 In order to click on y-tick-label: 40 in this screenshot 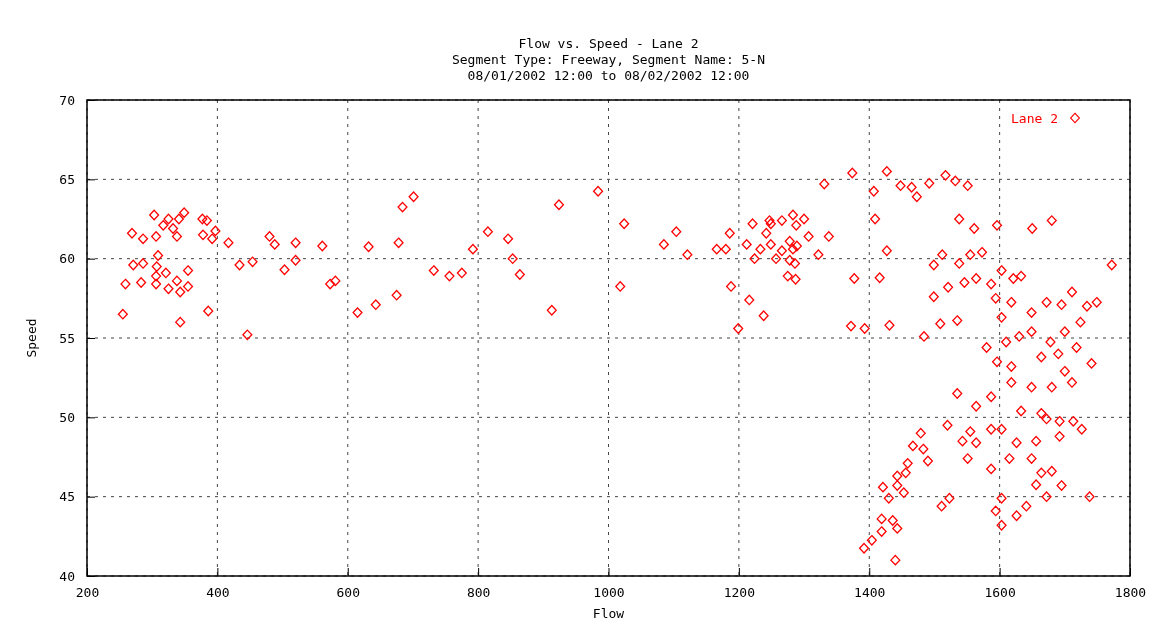, I will do `click(67, 576)`.